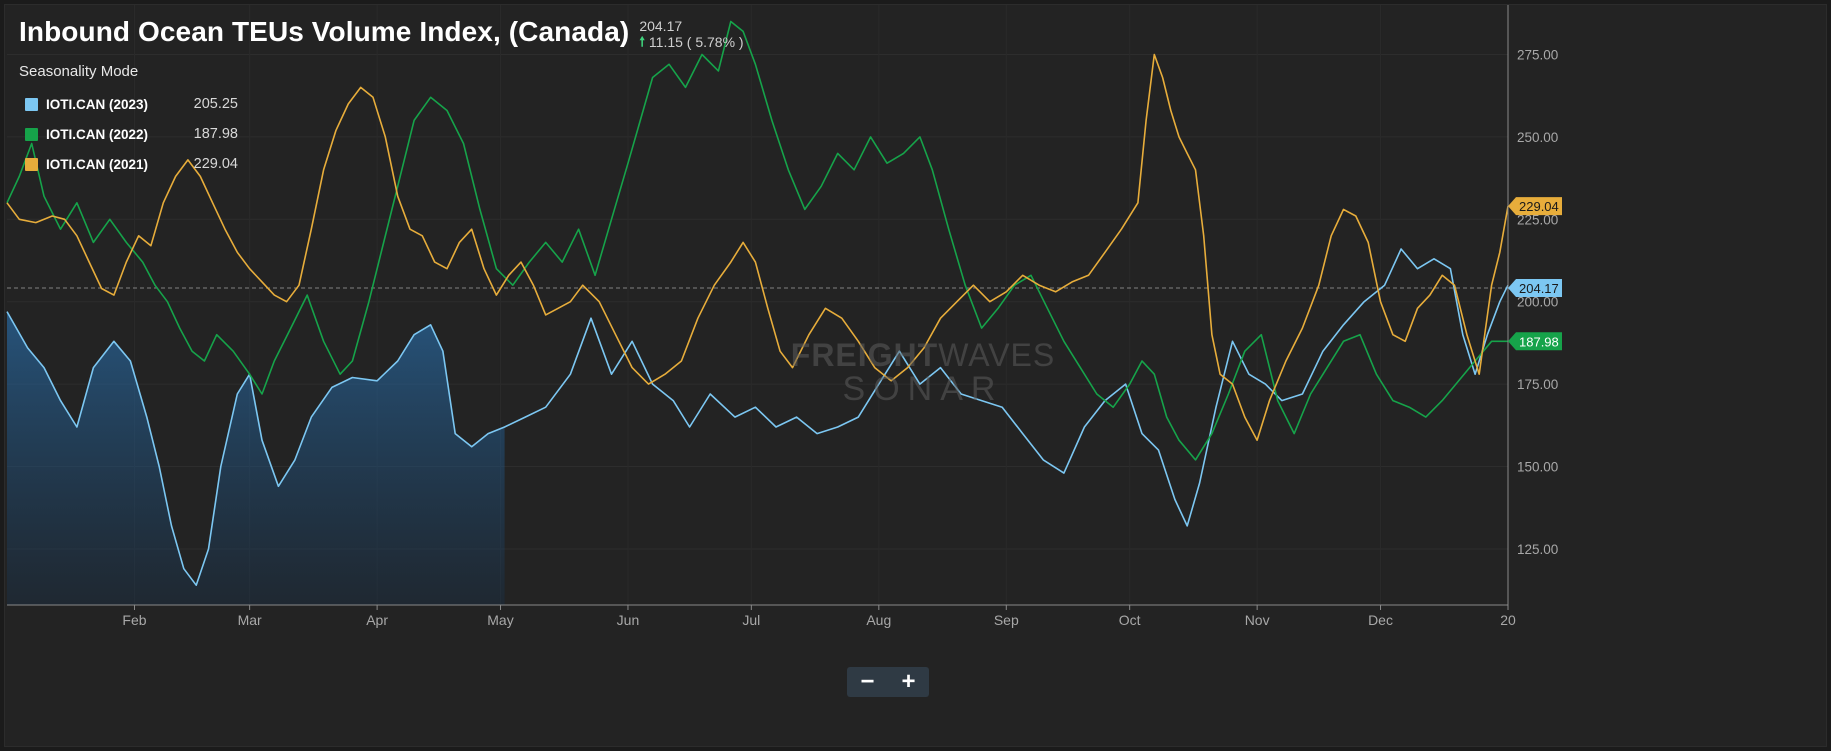  What do you see at coordinates (79, 71) in the screenshot?
I see `seasonality-mode-label: Seasonality Mode` at bounding box center [79, 71].